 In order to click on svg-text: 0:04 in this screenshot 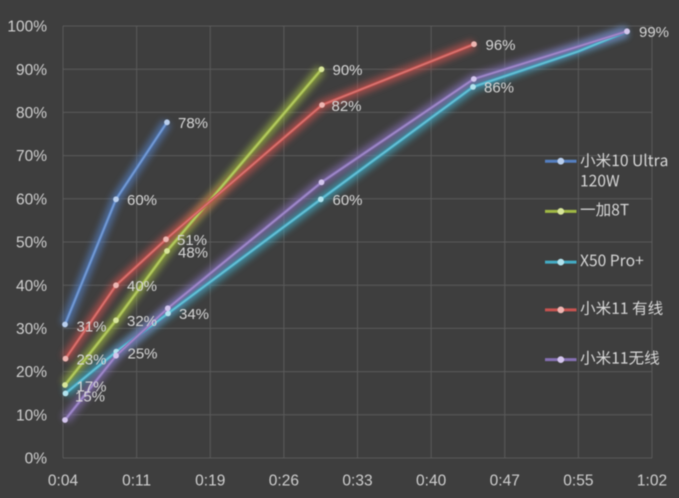, I will do `click(63, 480)`.